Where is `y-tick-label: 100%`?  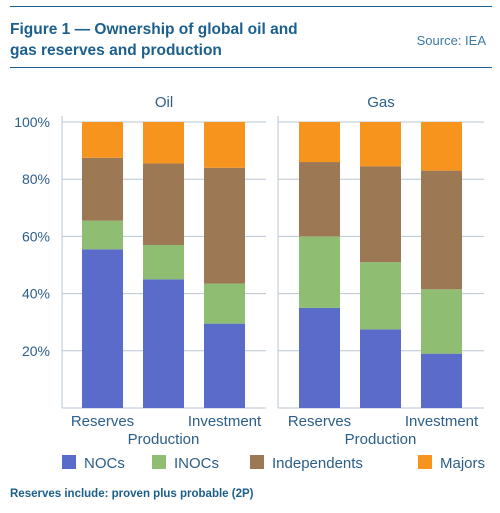 y-tick-label: 100% is located at coordinates (32, 122).